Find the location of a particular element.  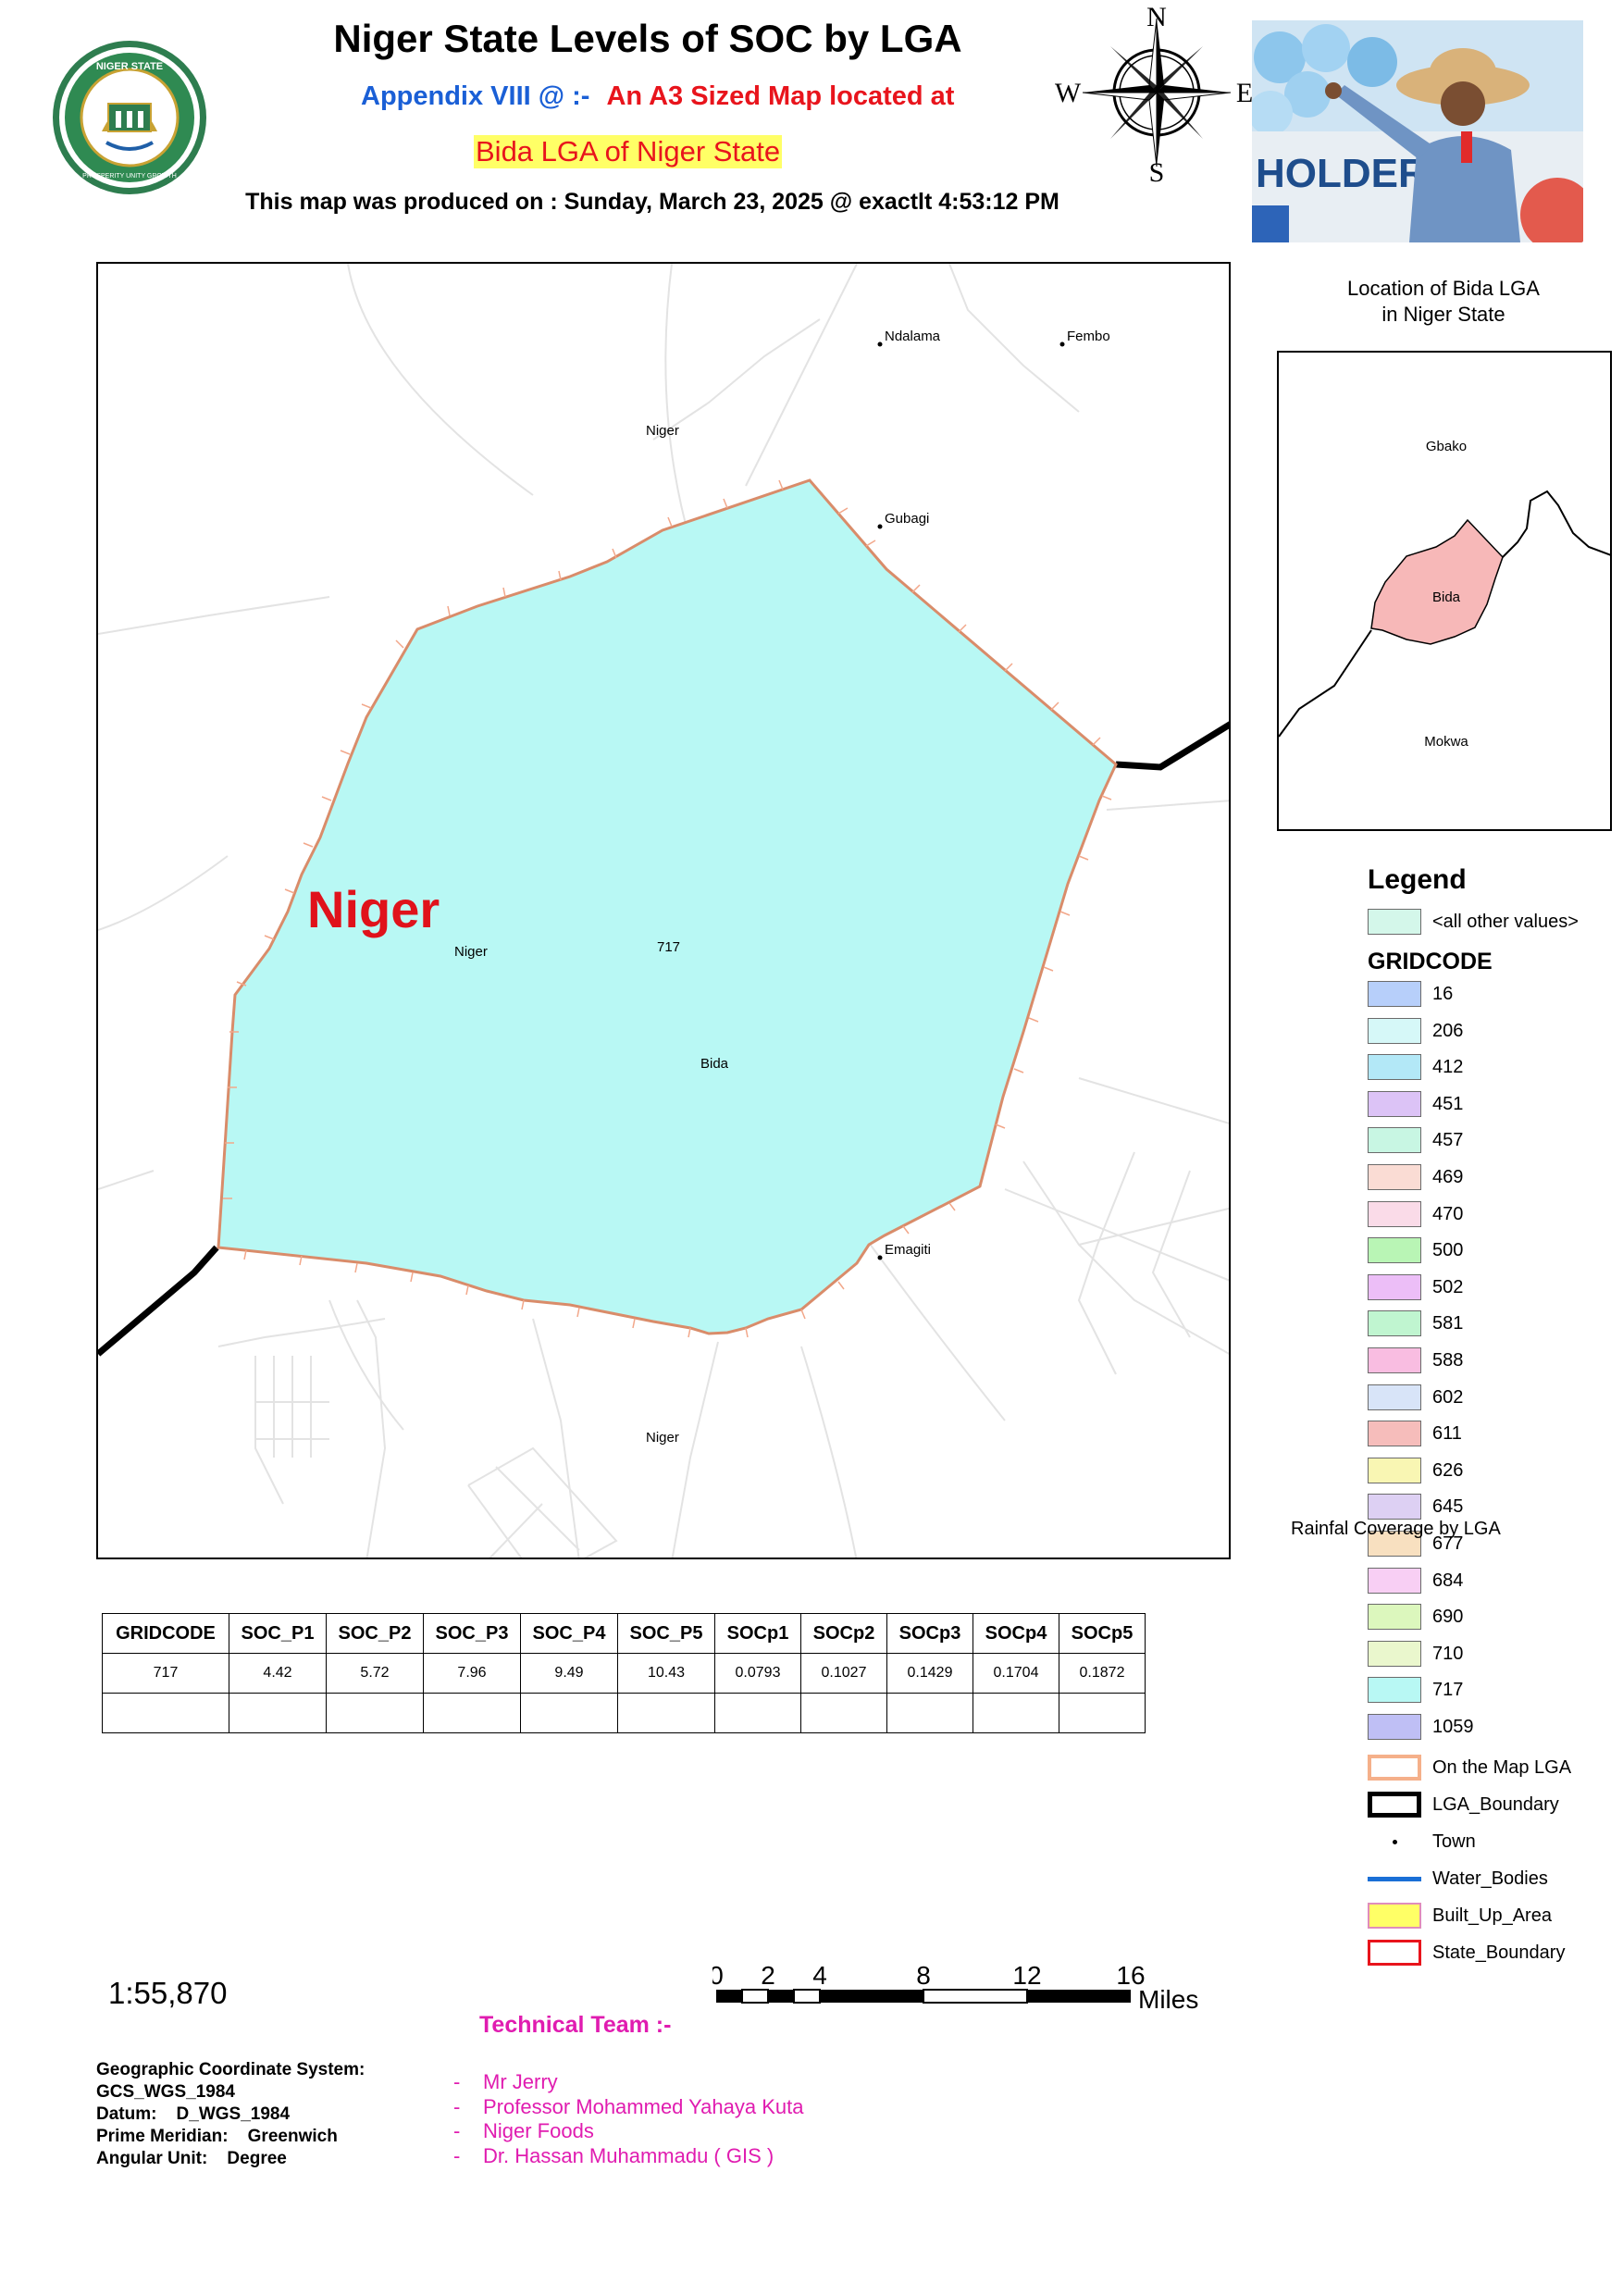

table-cell: 0.1429 is located at coordinates (929, 1674).